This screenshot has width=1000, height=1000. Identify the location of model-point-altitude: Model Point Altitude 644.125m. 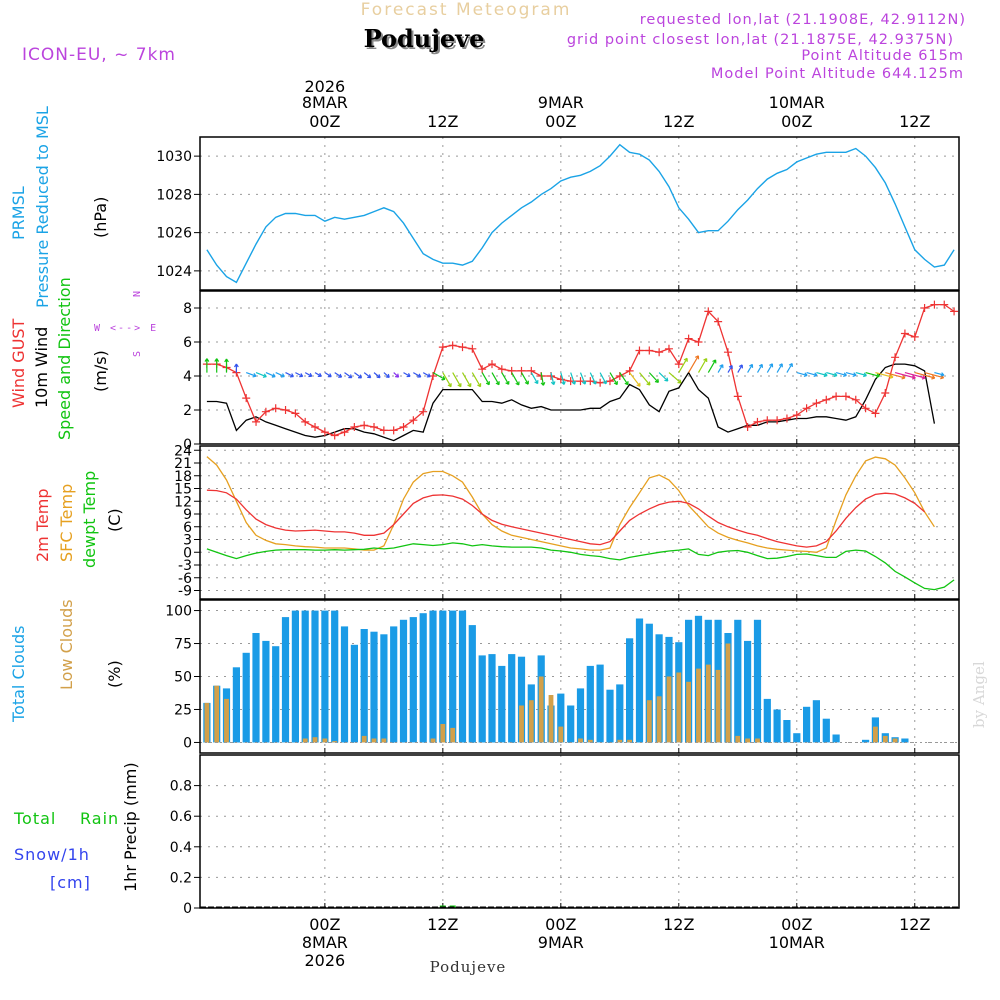
(837, 74).